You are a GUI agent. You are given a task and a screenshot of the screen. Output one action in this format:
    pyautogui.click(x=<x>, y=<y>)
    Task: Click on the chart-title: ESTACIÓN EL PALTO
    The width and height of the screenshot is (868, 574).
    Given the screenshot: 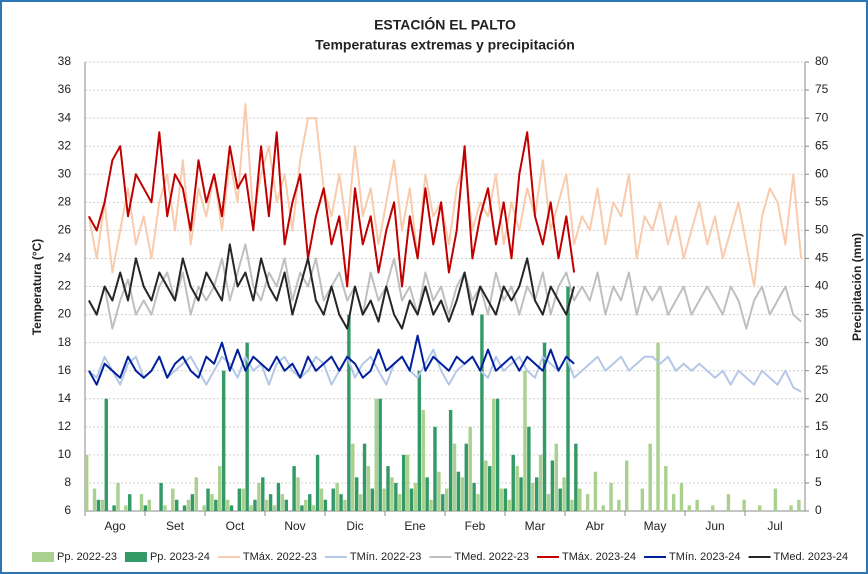 What is the action you would take?
    pyautogui.click(x=445, y=24)
    